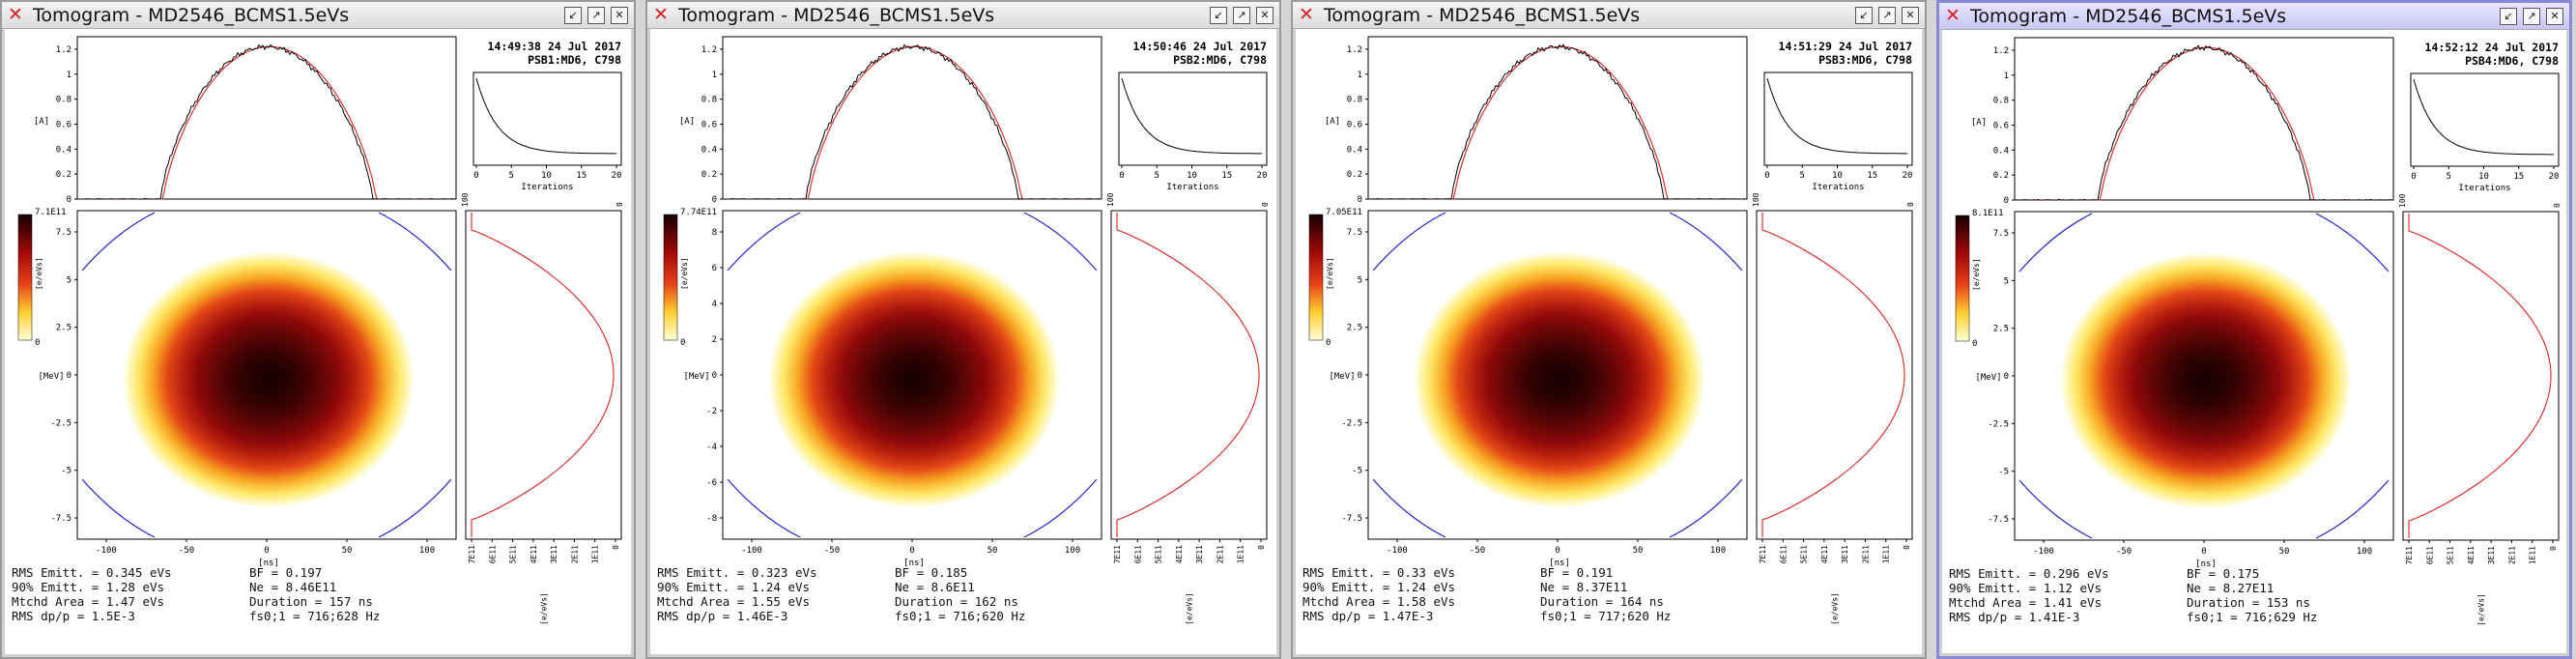 The width and height of the screenshot is (2576, 659). Describe the element at coordinates (1838, 187) in the screenshot. I see `conv-xlabel: Iterations` at that location.